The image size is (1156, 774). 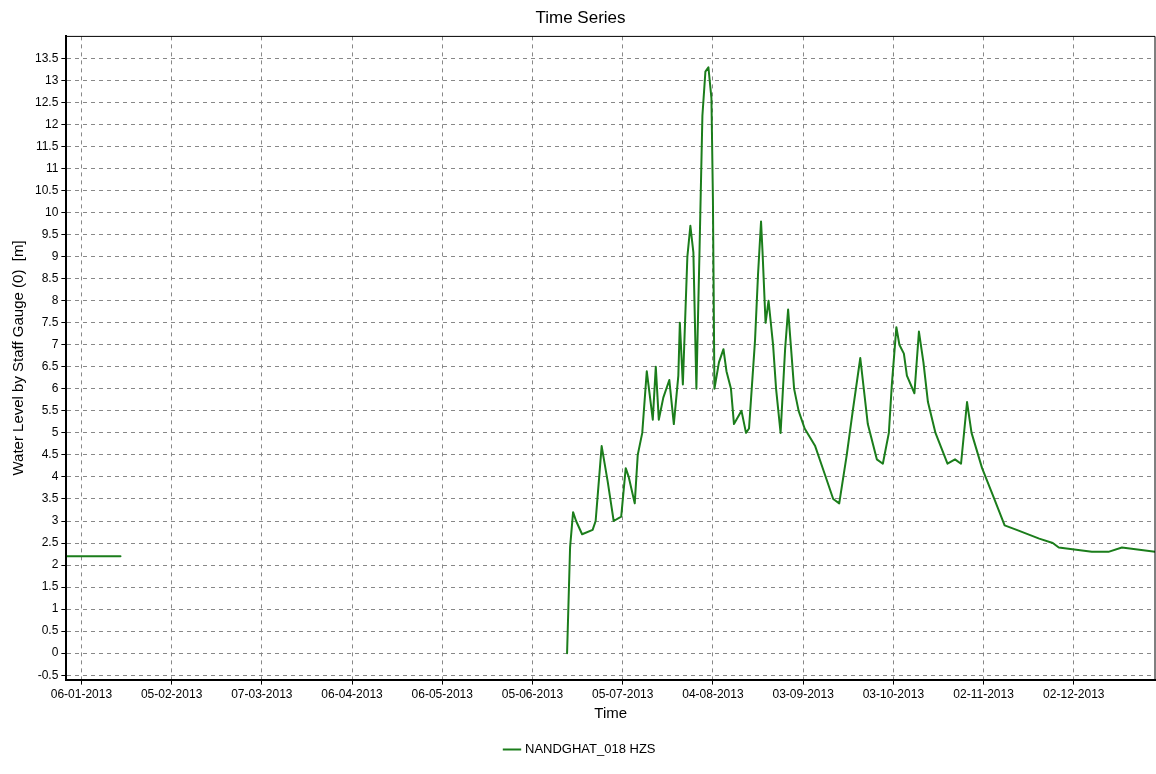 What do you see at coordinates (532, 694) in the screenshot?
I see `x-tick-label: 05-06-2013` at bounding box center [532, 694].